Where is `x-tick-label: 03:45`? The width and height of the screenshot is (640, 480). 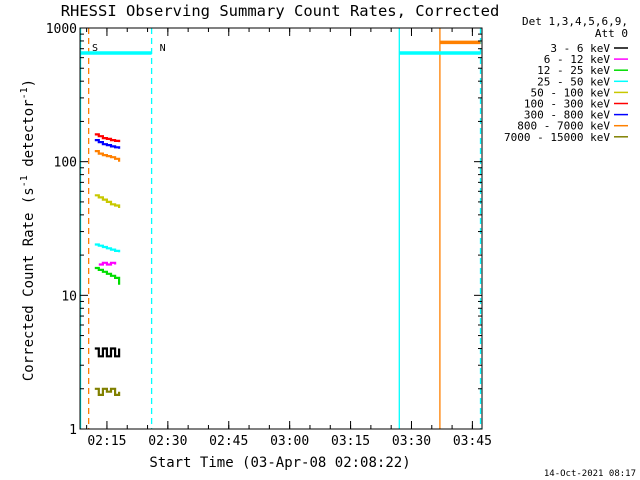 x-tick-label: 03:45 is located at coordinates (472, 441).